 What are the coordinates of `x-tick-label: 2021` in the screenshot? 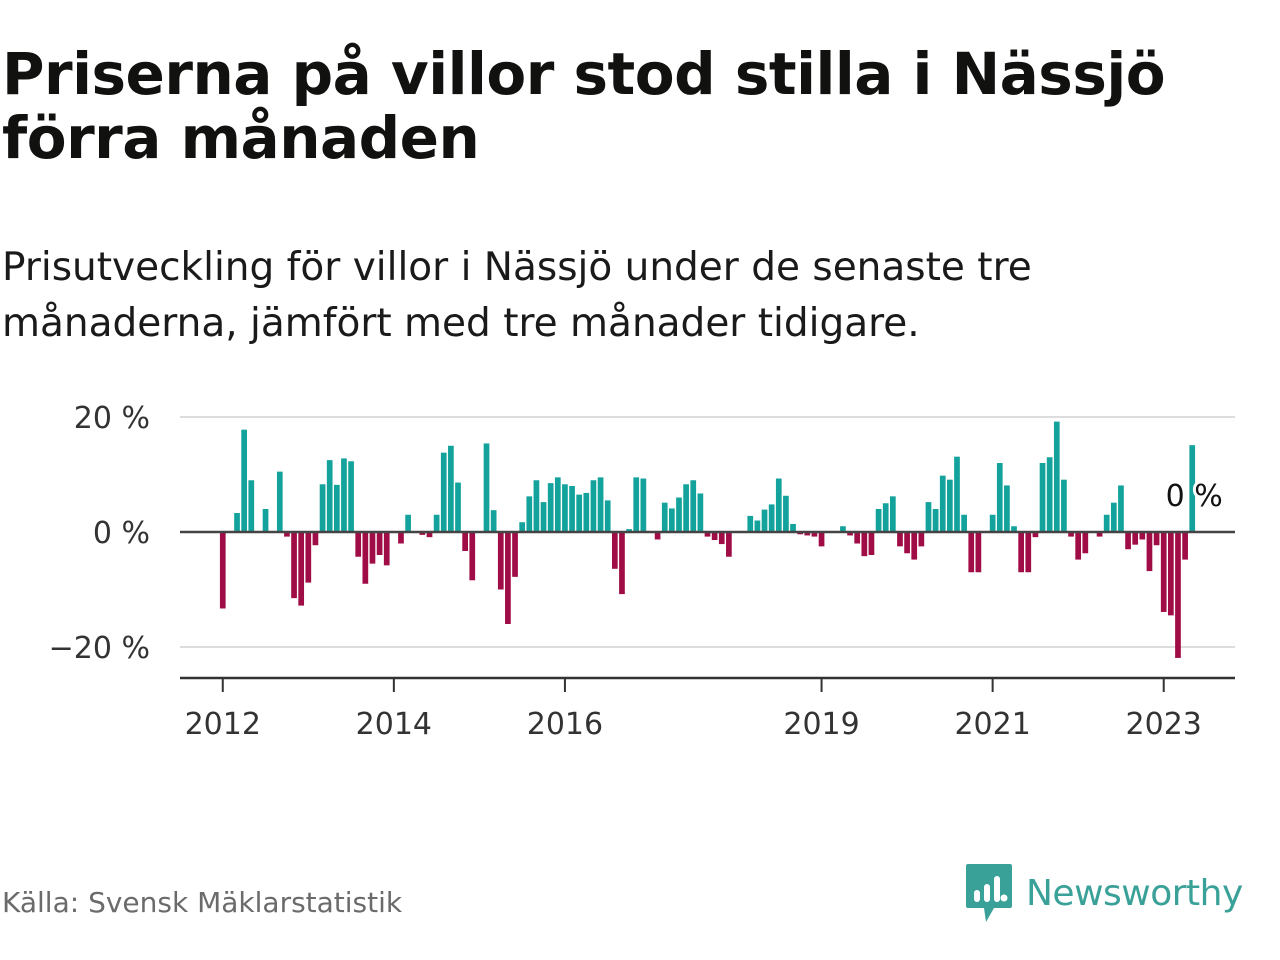 It's located at (992, 724).